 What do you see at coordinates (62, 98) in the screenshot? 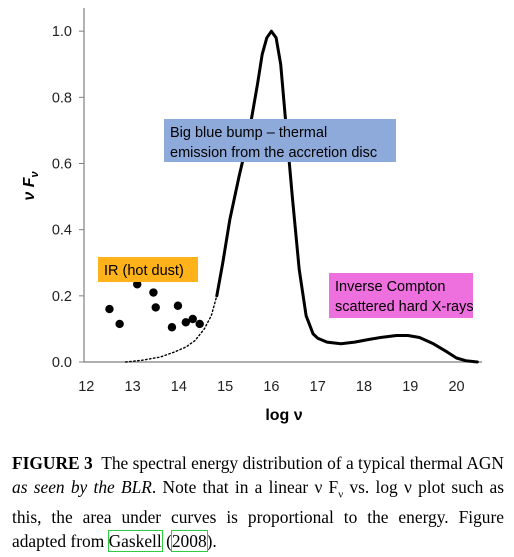
I see `y-tick-label: 0.8` at bounding box center [62, 98].